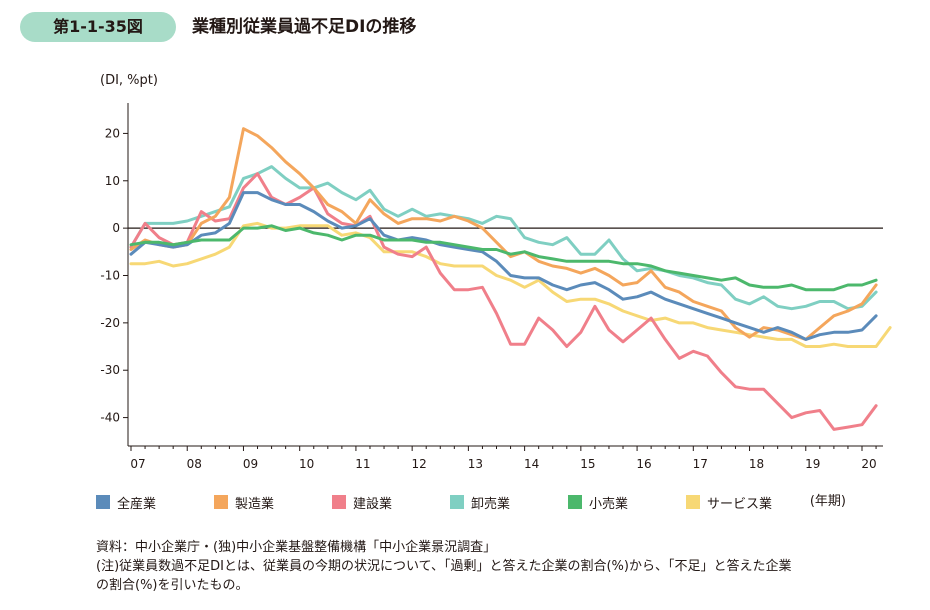  Describe the element at coordinates (700, 464) in the screenshot. I see `x-tick-label: 17` at that location.